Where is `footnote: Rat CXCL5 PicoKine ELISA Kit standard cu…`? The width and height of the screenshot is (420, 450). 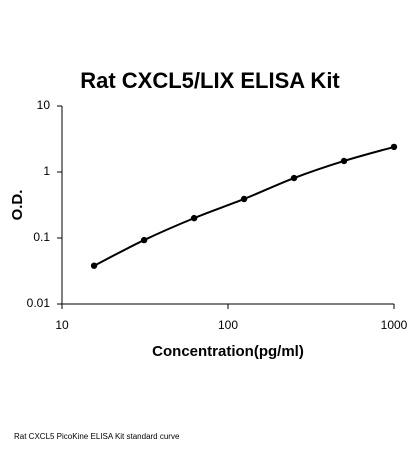
footnote: Rat CXCL5 PicoKine ELISA Kit standard cu… is located at coordinates (97, 436).